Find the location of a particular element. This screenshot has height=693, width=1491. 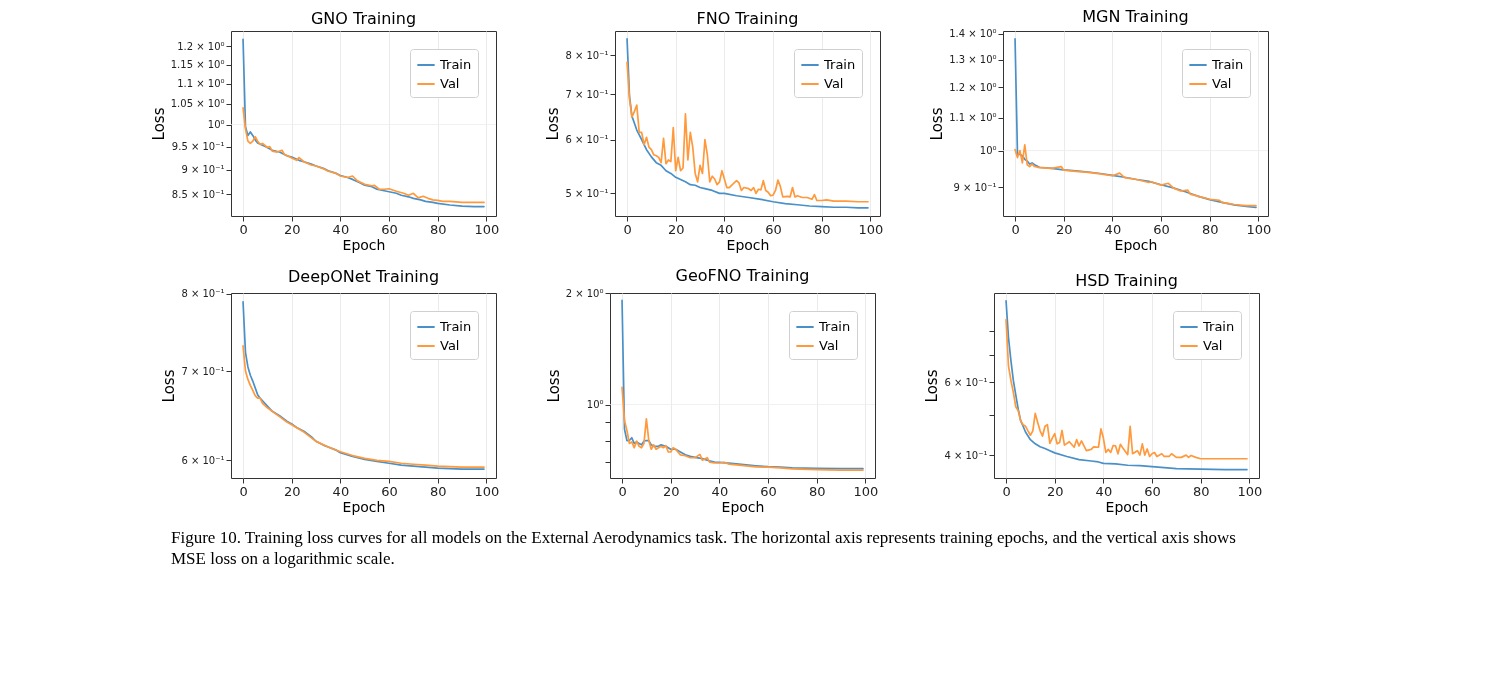

y-tick-label: 1.4 × 10⁰ is located at coordinates (973, 34).